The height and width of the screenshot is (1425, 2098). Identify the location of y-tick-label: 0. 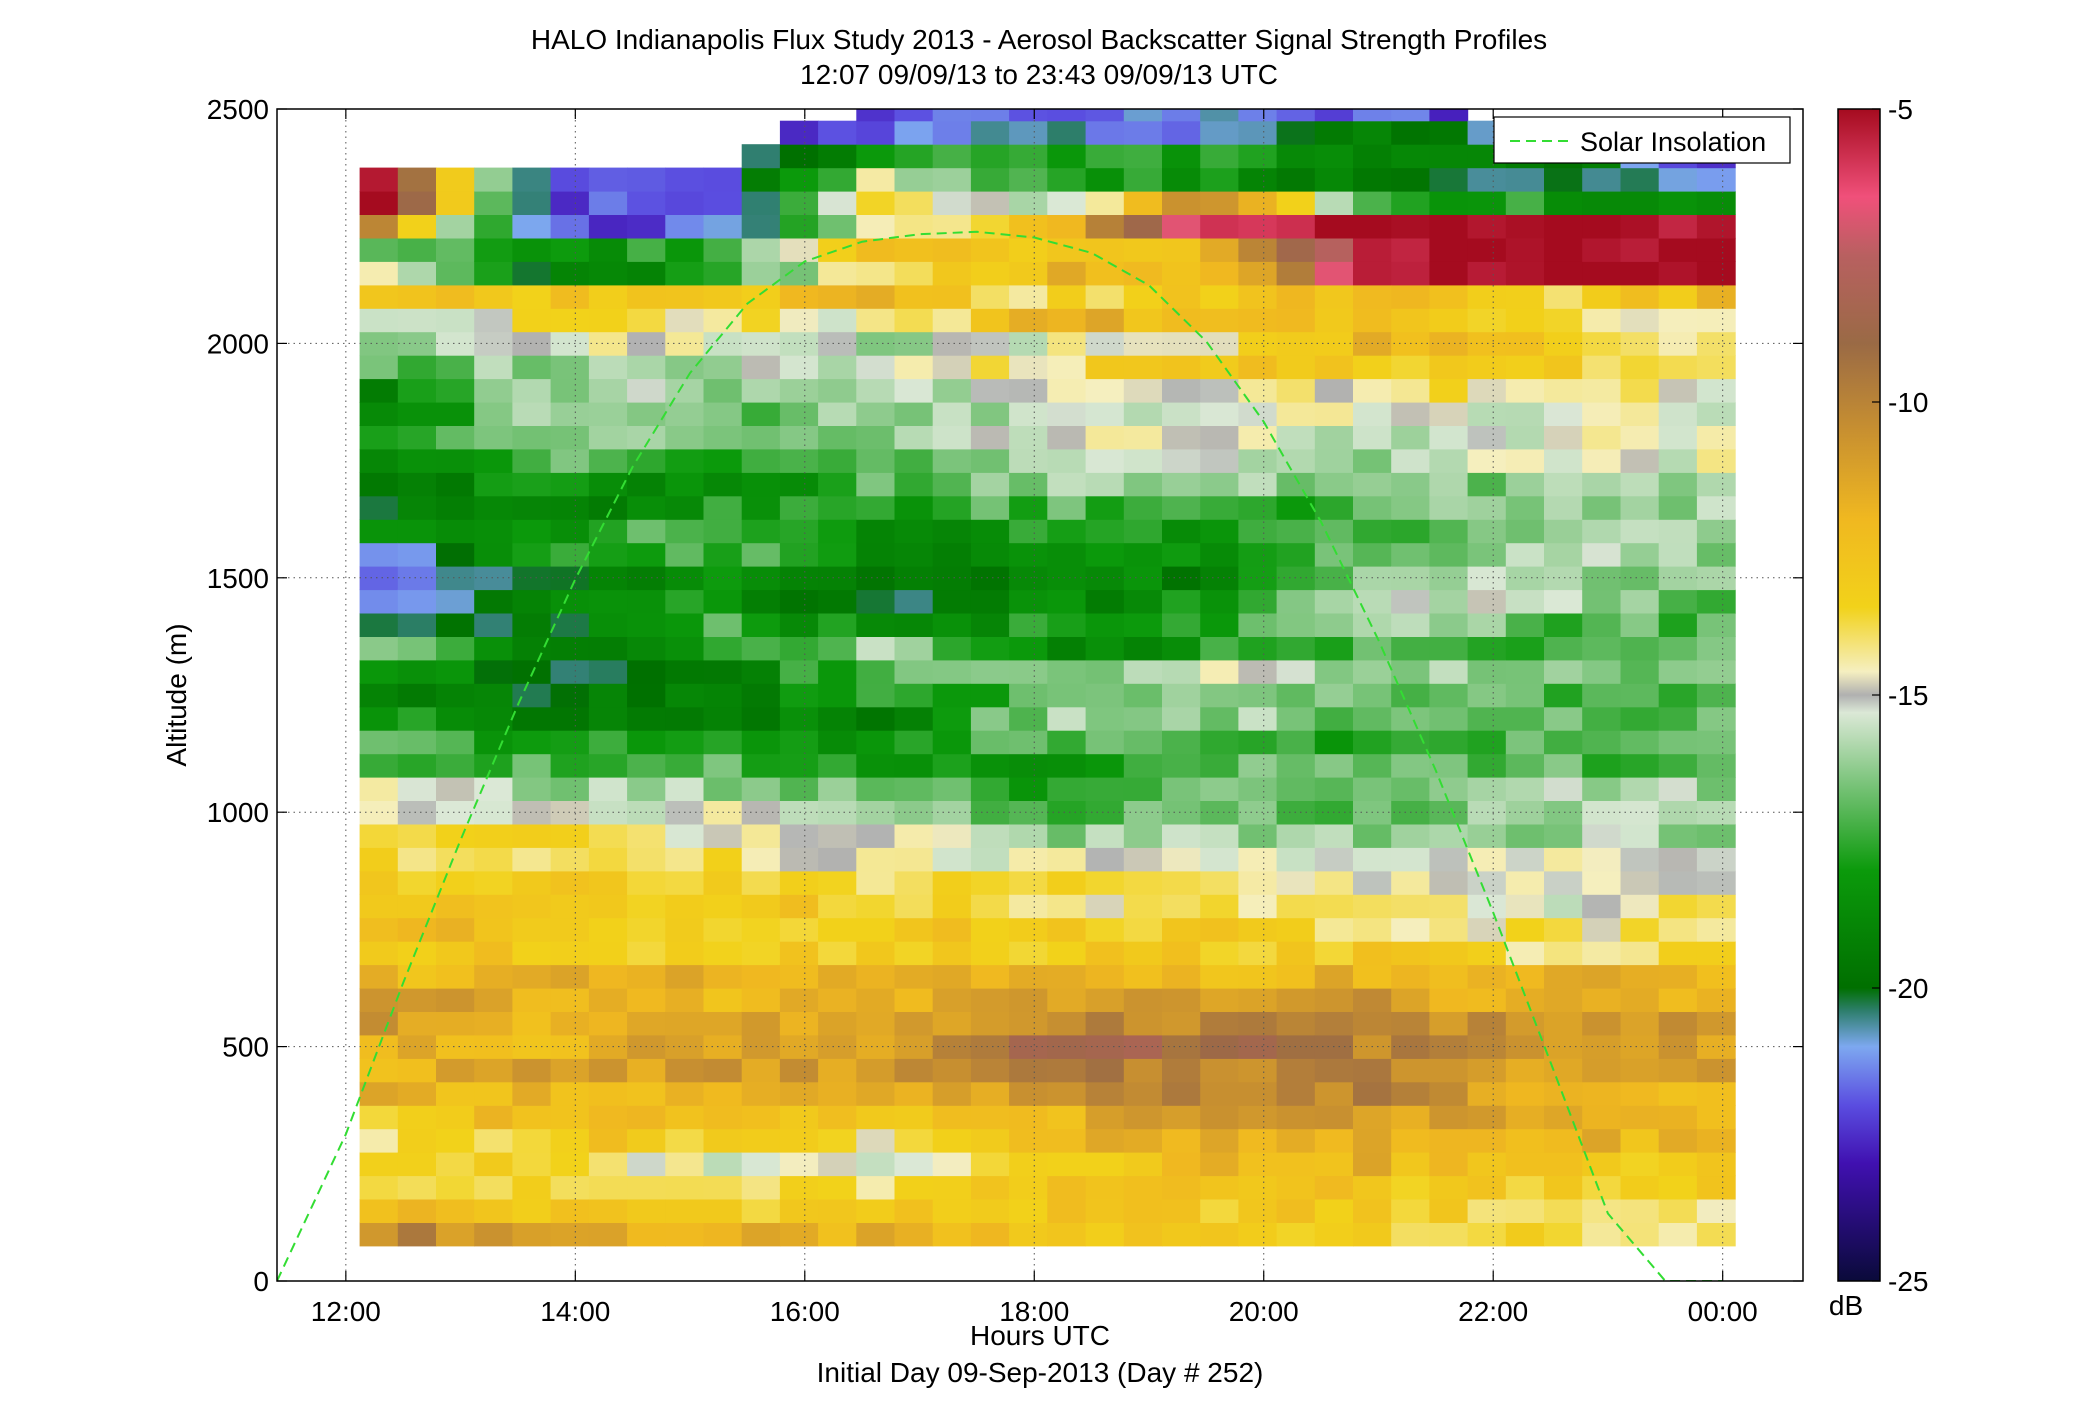
(261, 1281).